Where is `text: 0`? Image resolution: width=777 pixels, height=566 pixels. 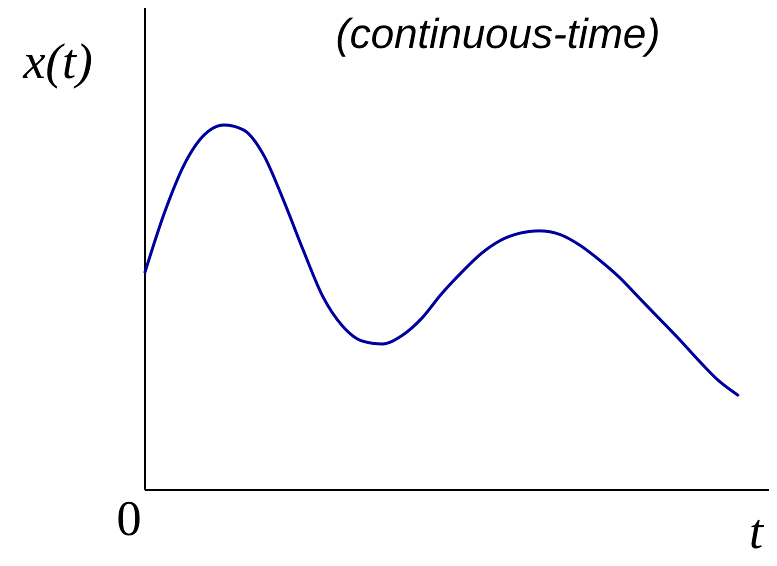
text: 0 is located at coordinates (129, 518).